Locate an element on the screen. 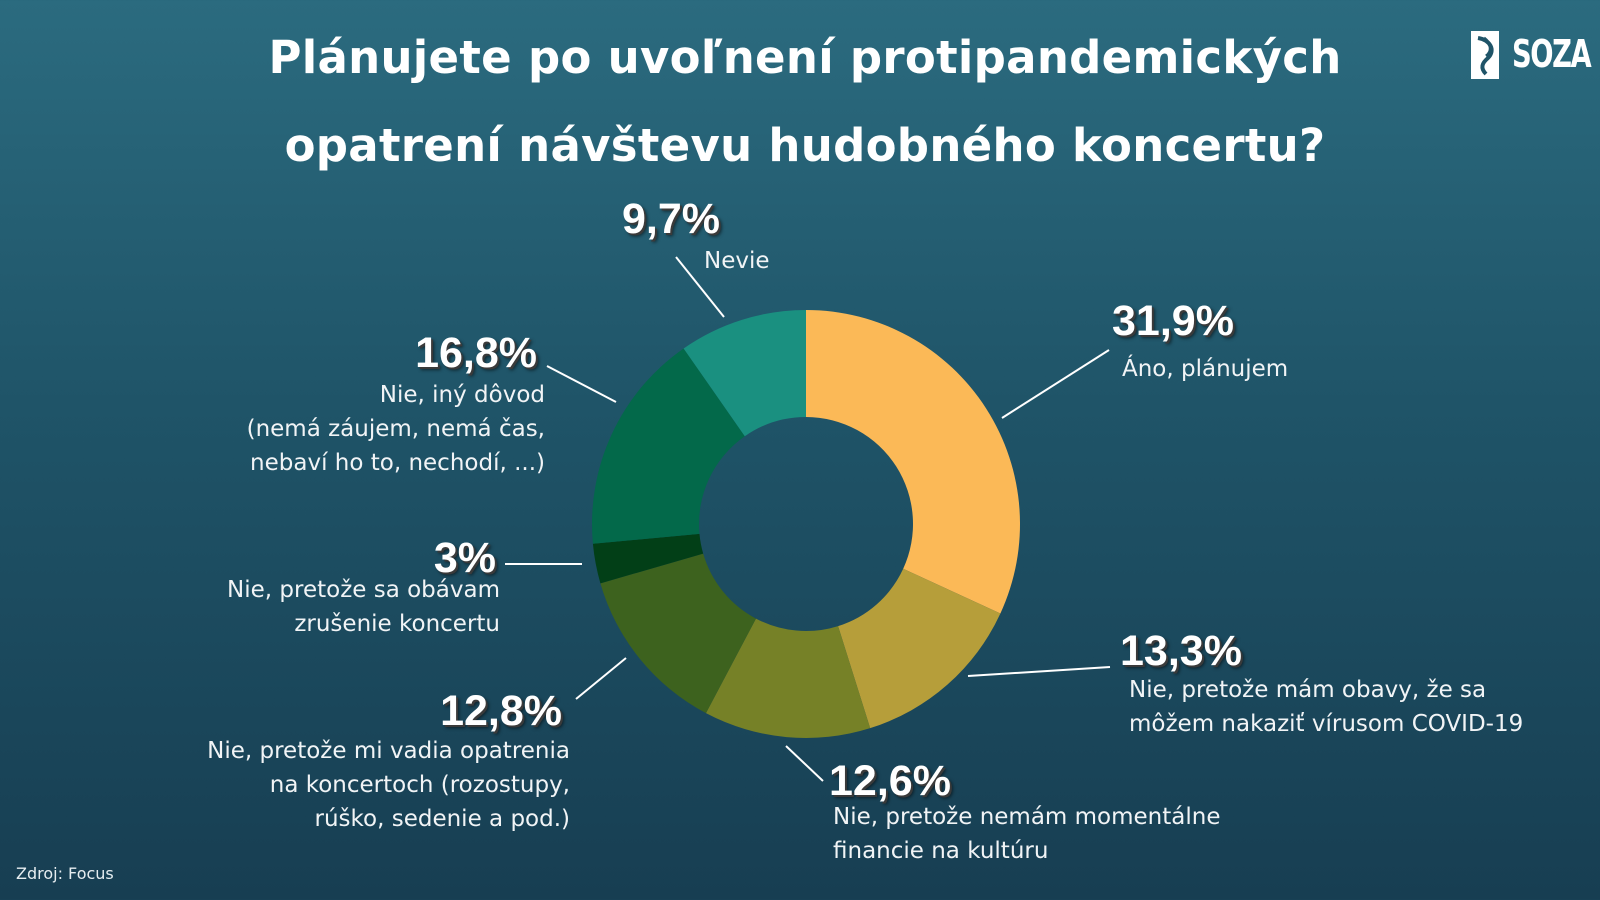  slice-label-nevie: Nevie is located at coordinates (737, 261).